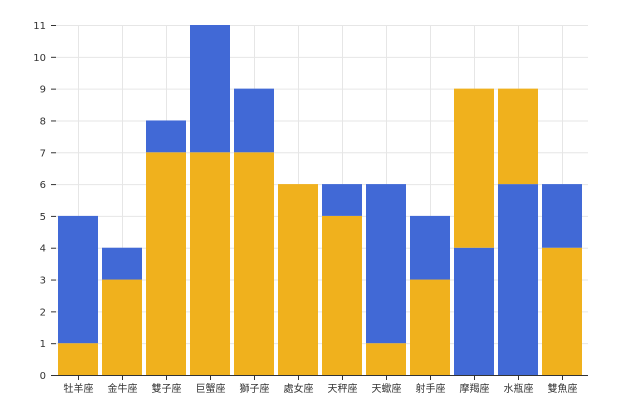  Describe the element at coordinates (387, 388) in the screenshot. I see `x-tick-label: 天蠍座` at that location.